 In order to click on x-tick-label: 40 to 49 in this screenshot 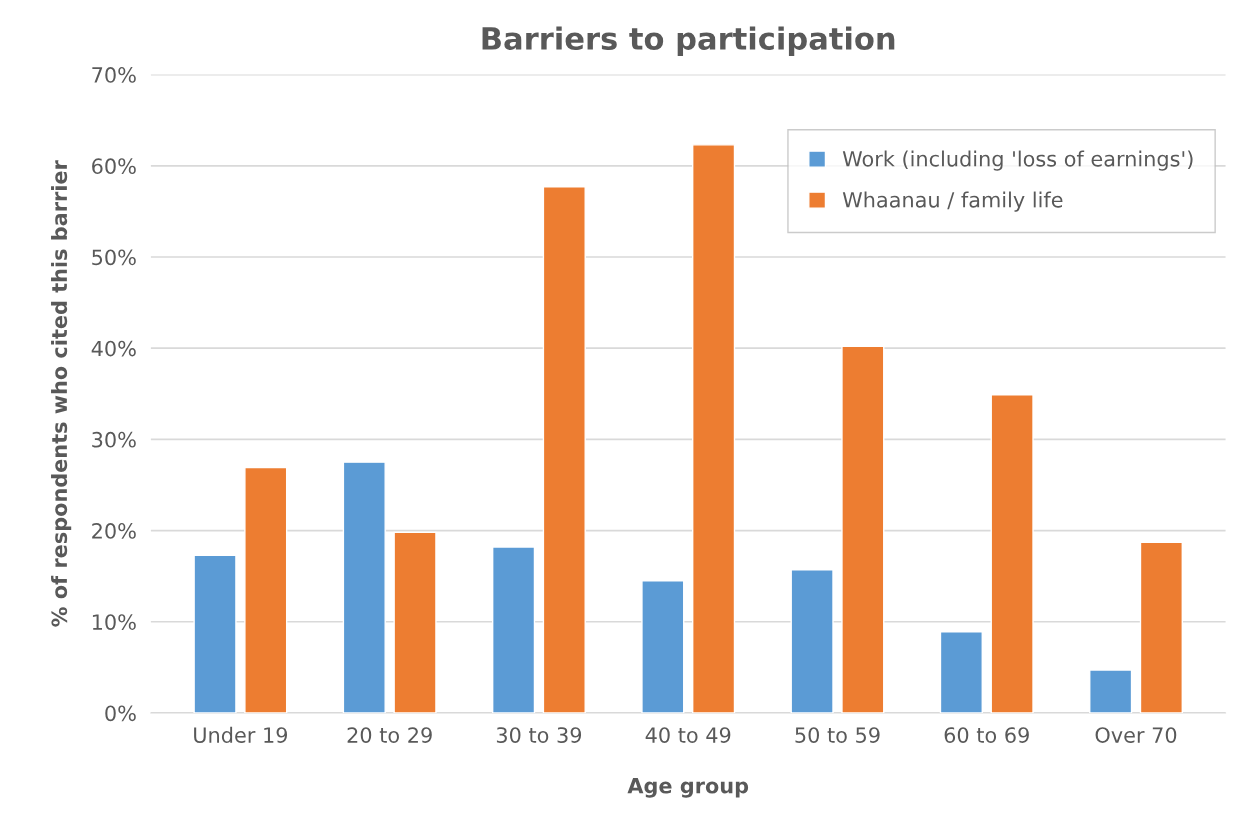, I will do `click(688, 735)`.